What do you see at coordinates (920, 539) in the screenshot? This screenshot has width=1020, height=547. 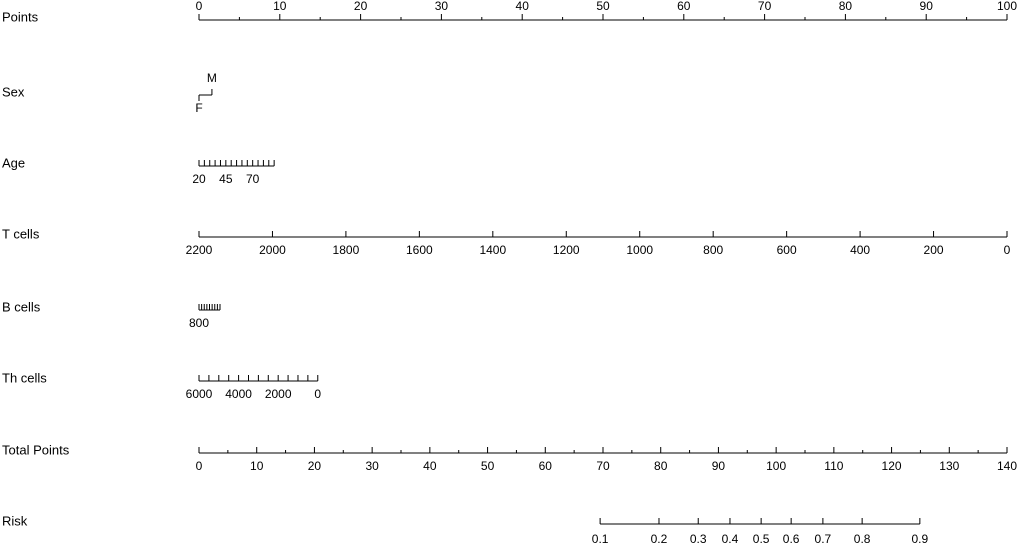 I see `tick-label: 0.9` at bounding box center [920, 539].